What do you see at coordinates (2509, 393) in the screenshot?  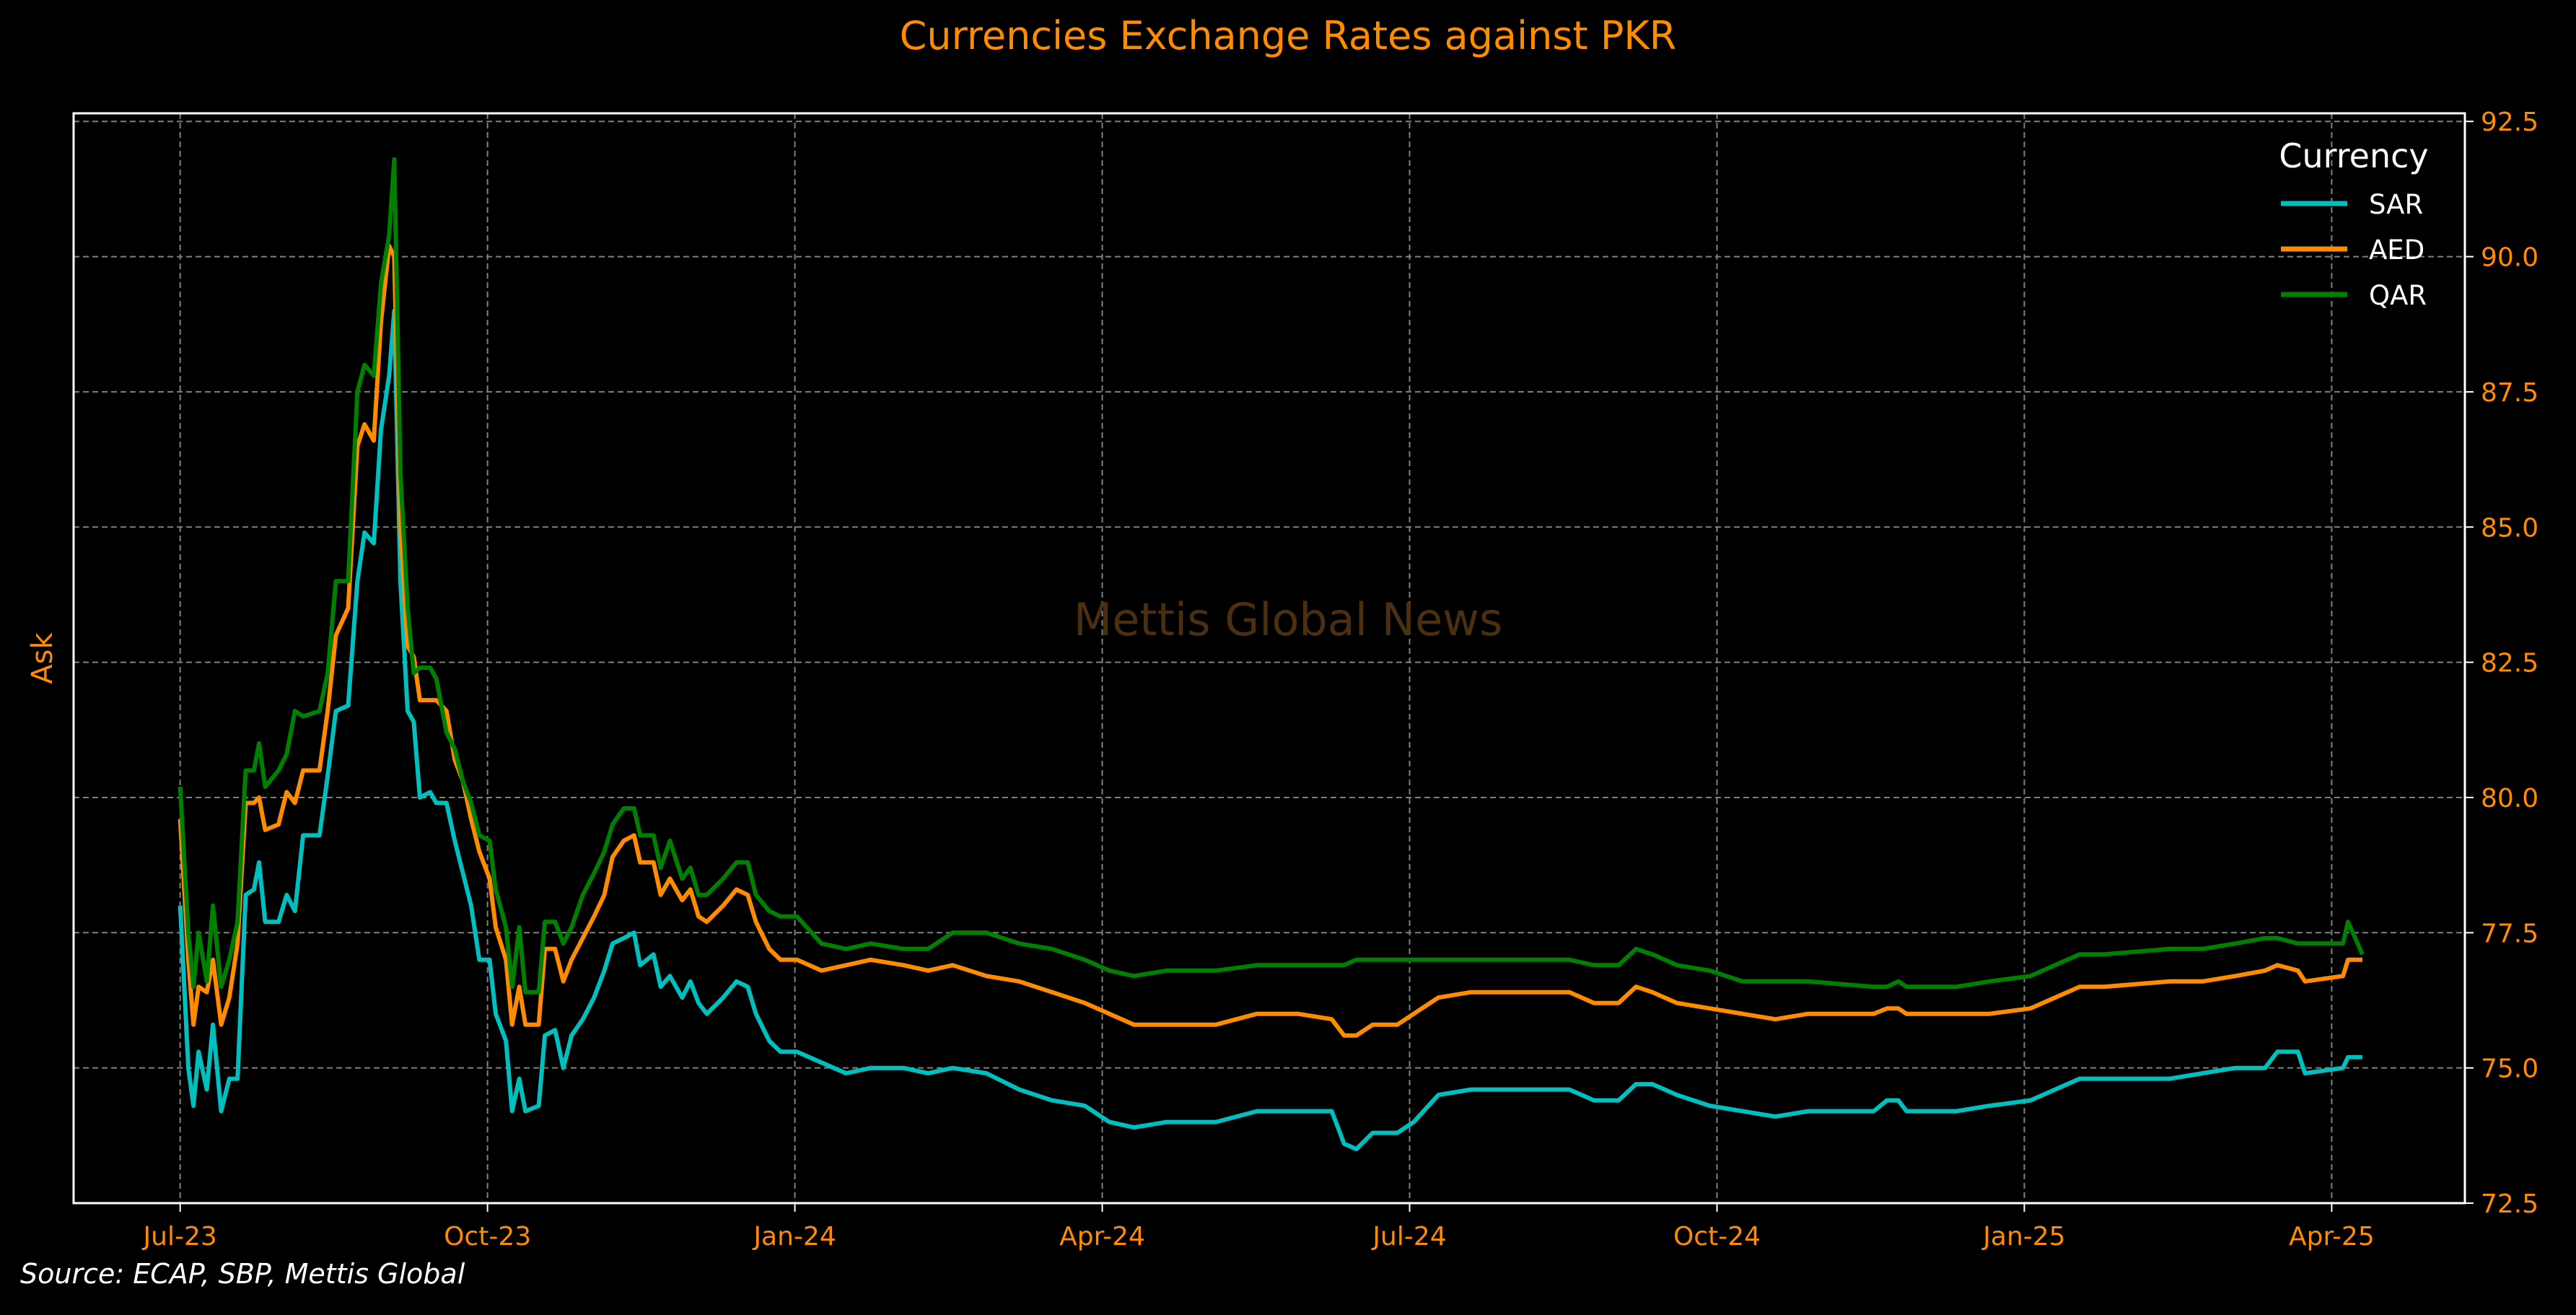 I see `y-tick-label: 87.5` at bounding box center [2509, 393].